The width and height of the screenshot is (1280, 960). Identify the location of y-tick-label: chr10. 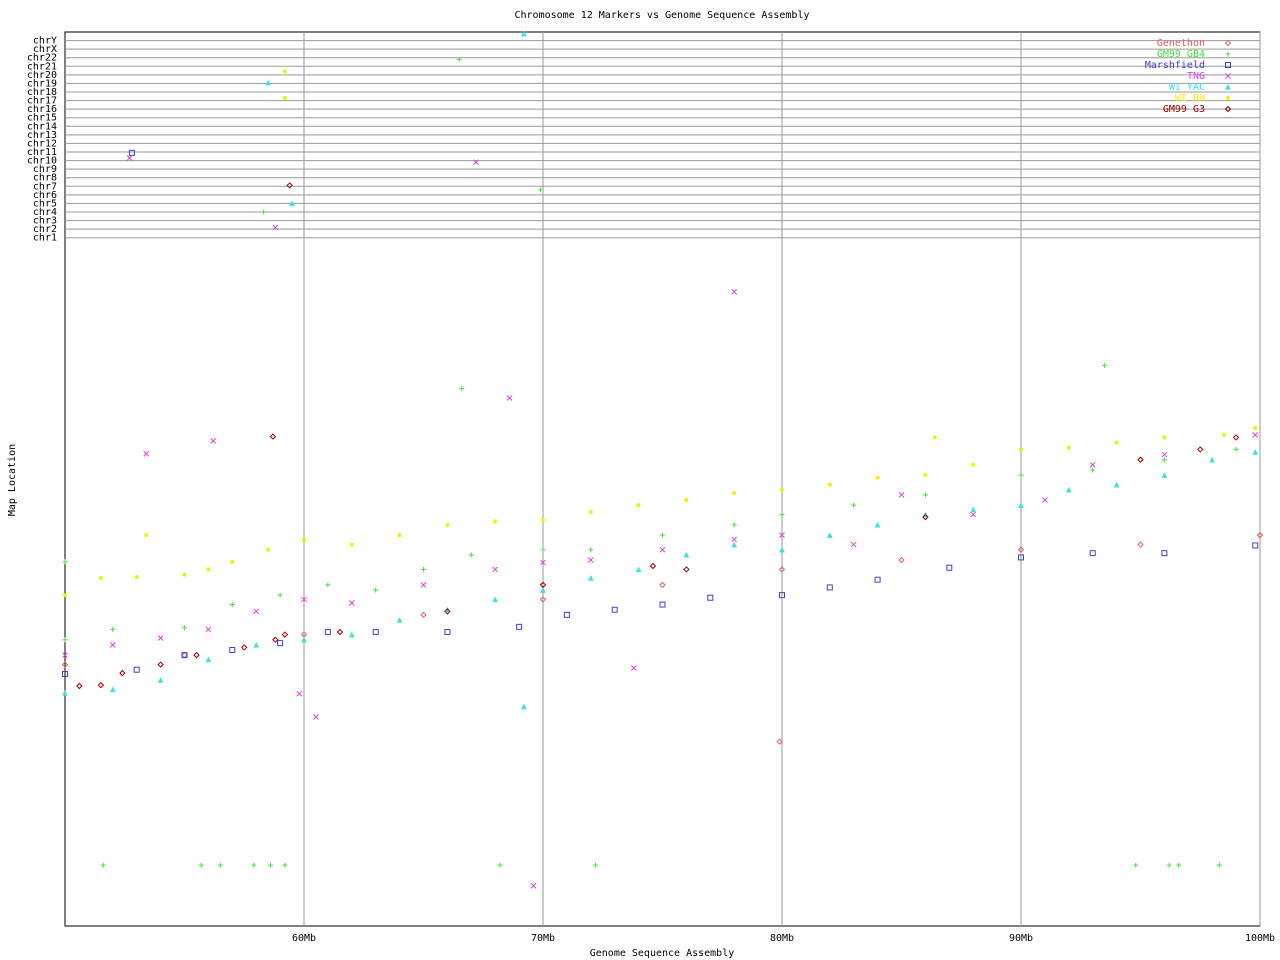
(42, 161).